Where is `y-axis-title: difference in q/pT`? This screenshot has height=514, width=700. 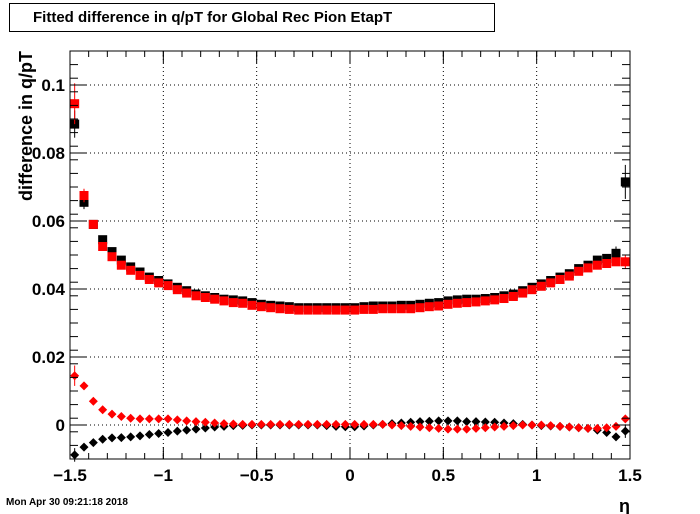 y-axis-title: difference in q/pT is located at coordinates (26, 126).